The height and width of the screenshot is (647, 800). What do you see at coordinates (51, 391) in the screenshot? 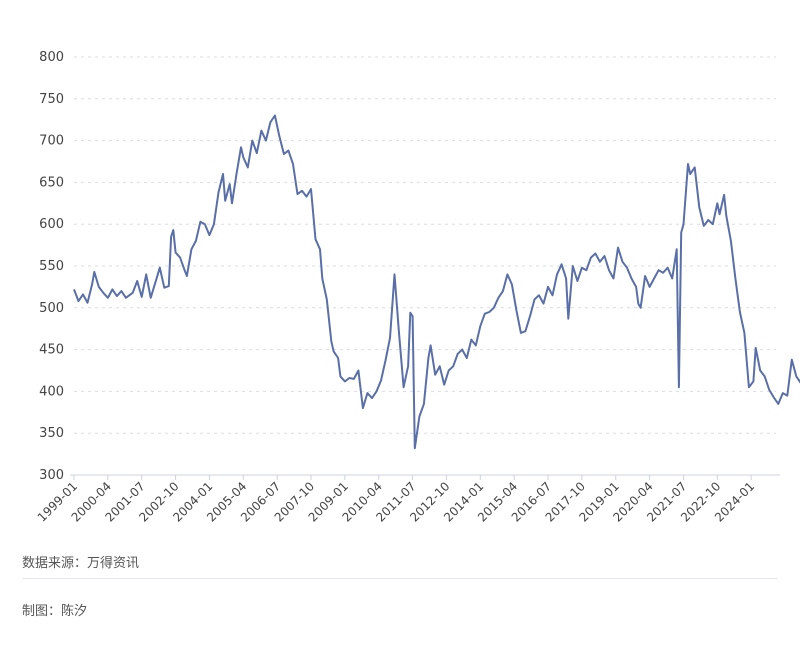
I see `y-tick-label: 400` at bounding box center [51, 391].